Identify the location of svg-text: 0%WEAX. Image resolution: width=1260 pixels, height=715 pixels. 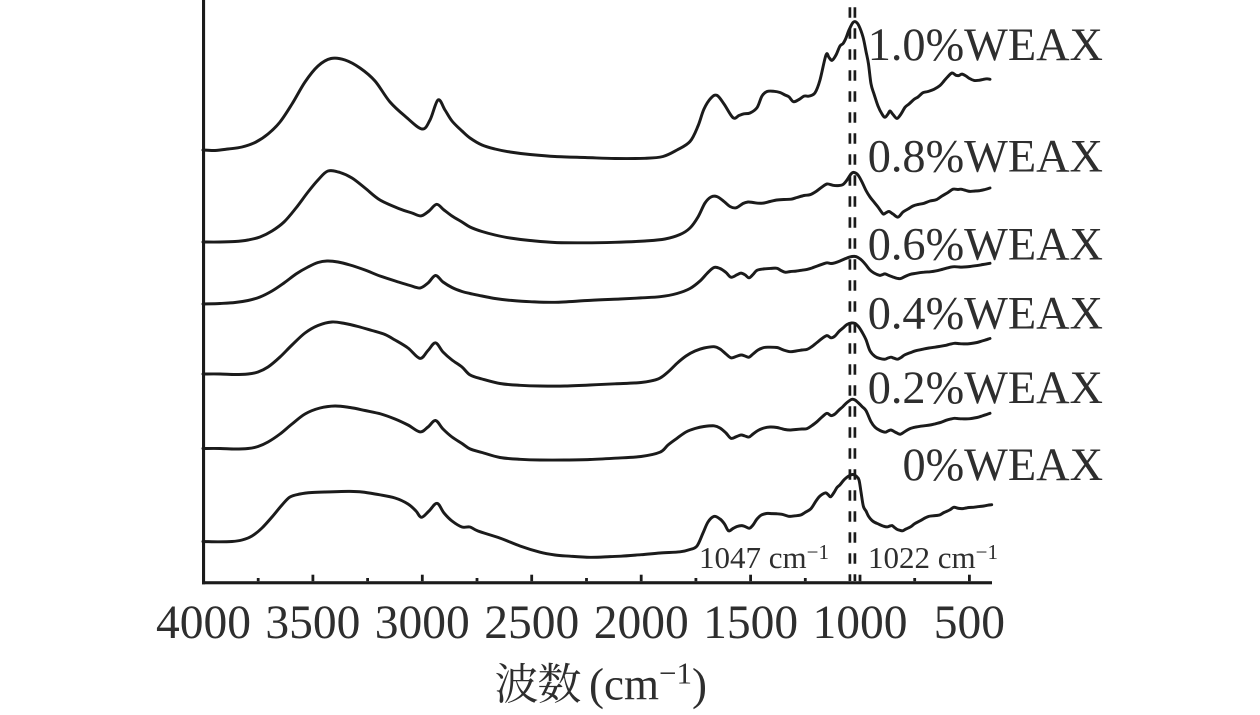
(1002, 465).